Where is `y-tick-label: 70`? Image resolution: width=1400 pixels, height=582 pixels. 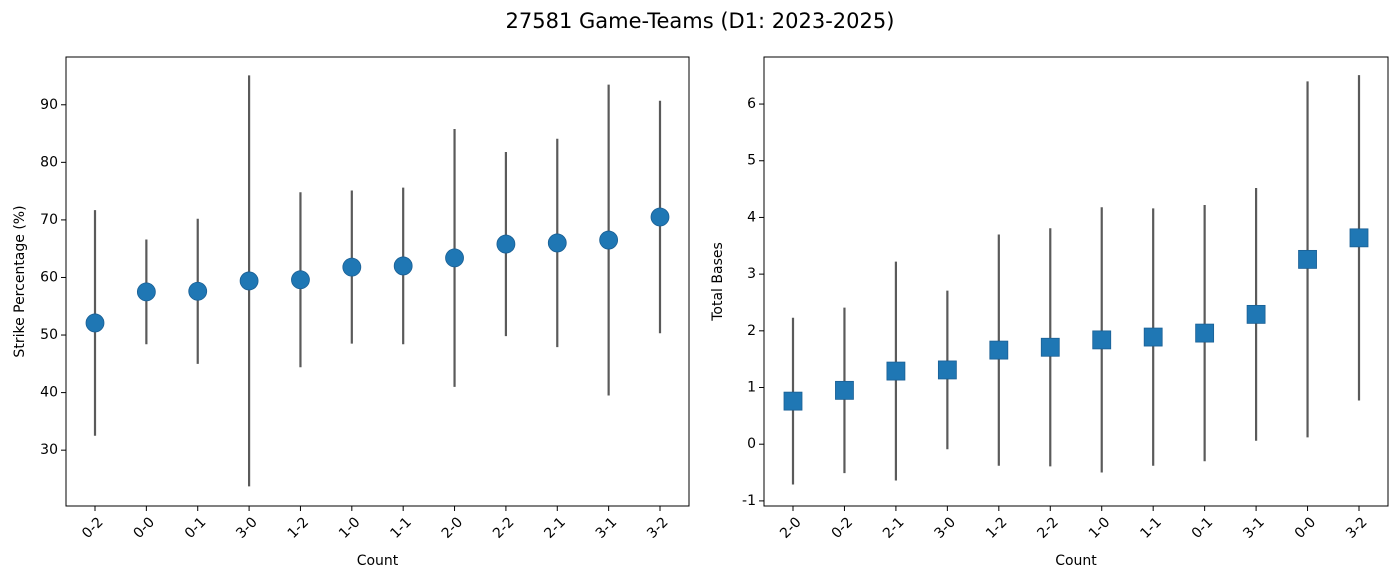 y-tick-label: 70 is located at coordinates (49, 220).